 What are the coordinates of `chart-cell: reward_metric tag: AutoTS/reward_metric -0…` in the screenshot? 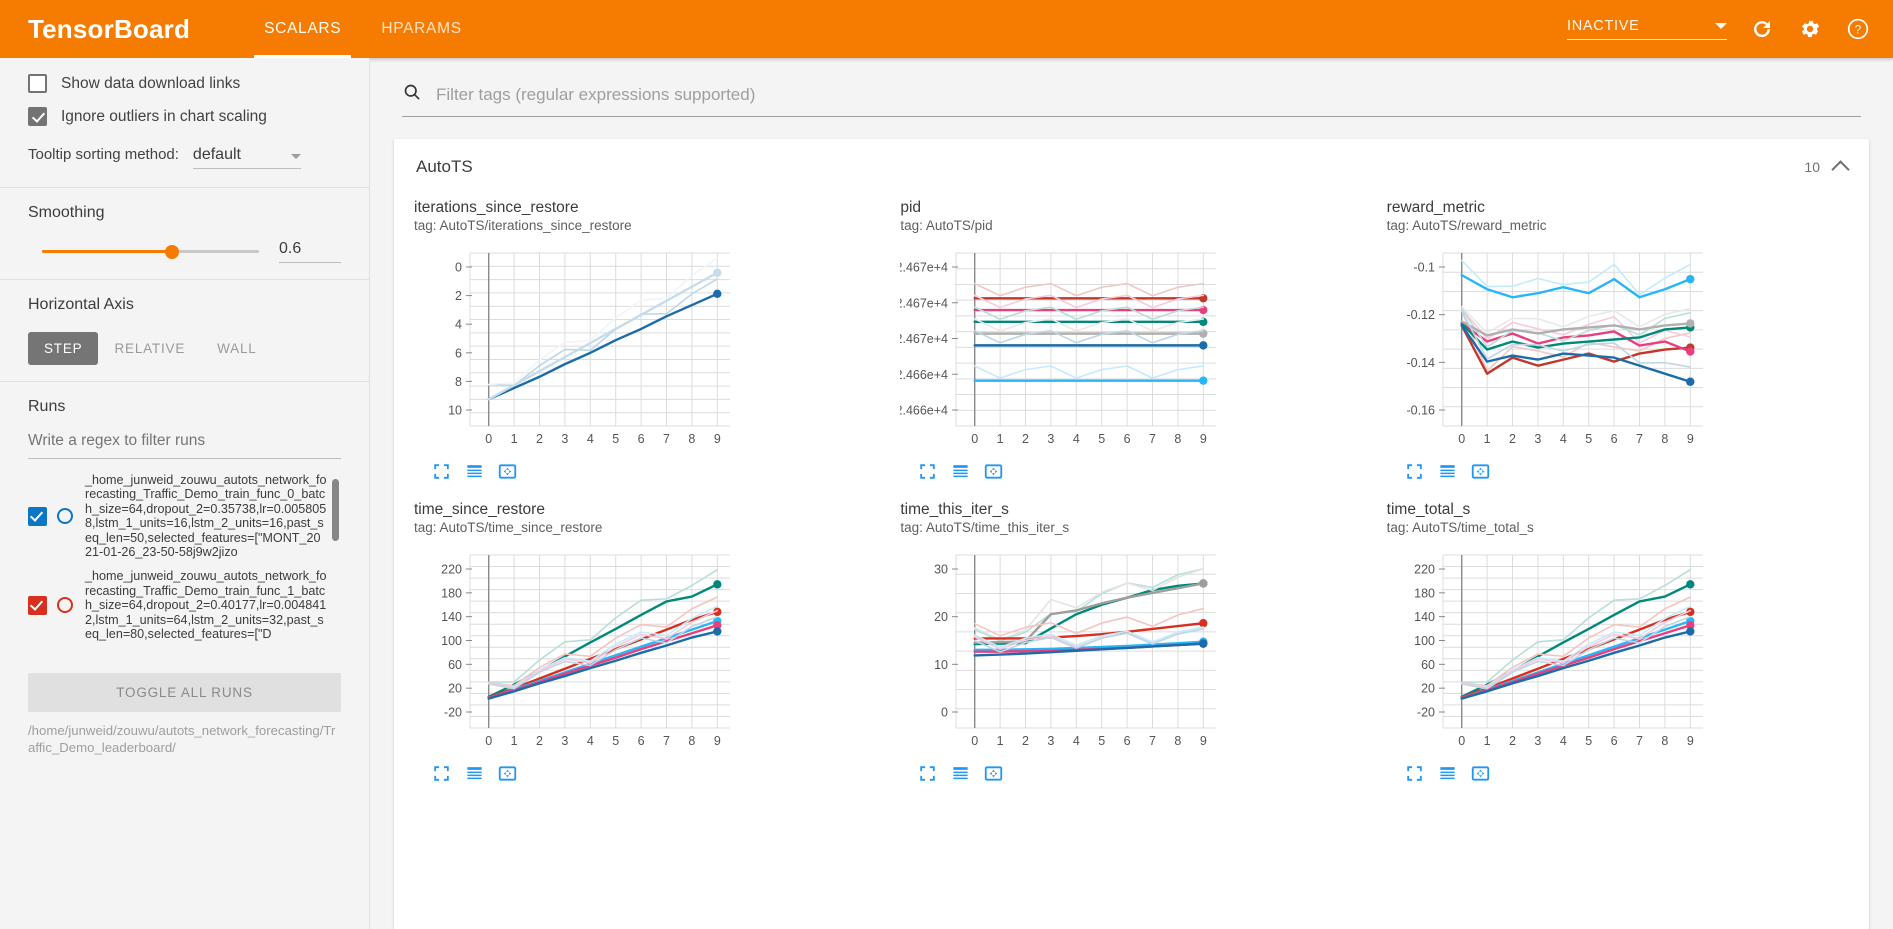 It's located at (1618, 336).